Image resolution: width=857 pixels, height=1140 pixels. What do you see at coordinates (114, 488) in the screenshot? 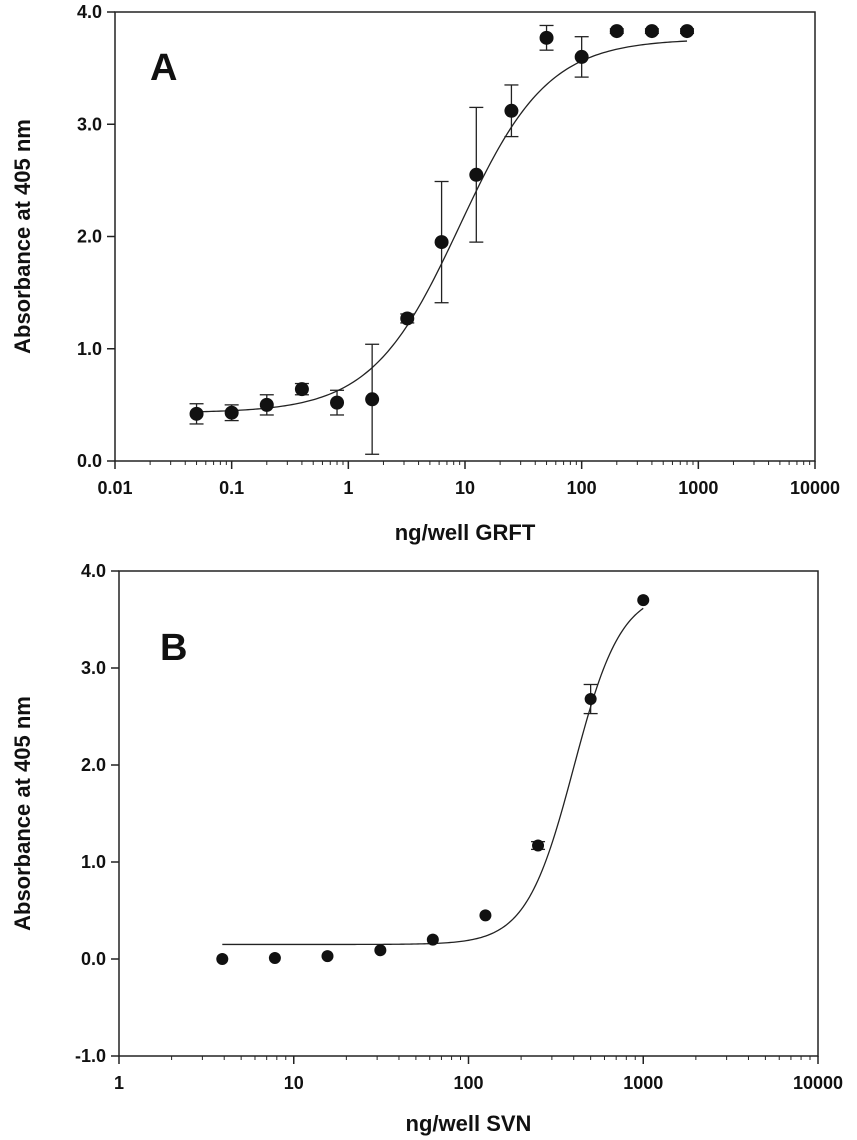
I see `x-tick-label: 0.01` at bounding box center [114, 488].